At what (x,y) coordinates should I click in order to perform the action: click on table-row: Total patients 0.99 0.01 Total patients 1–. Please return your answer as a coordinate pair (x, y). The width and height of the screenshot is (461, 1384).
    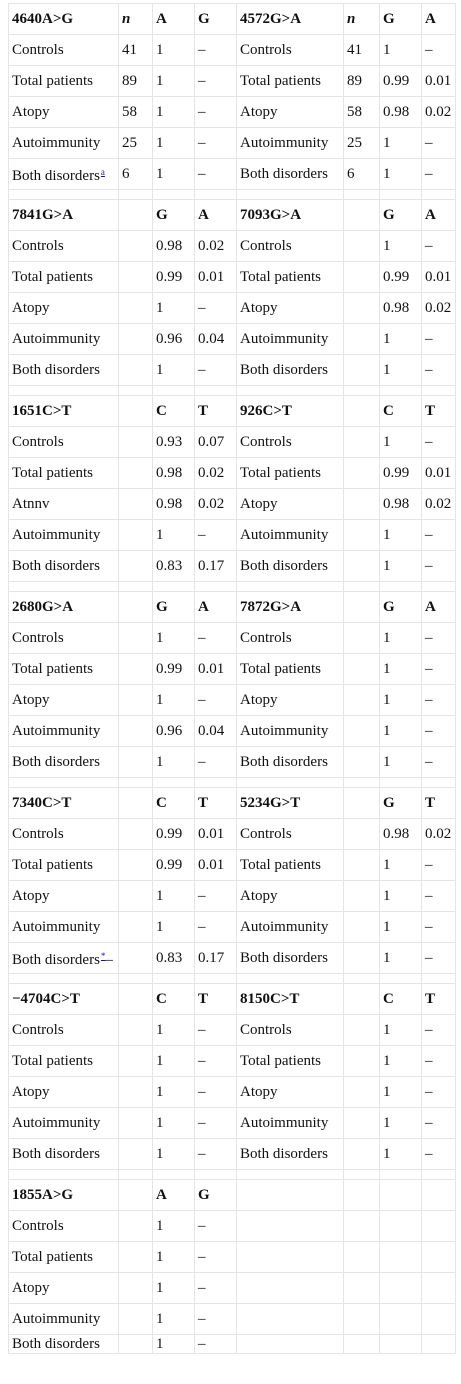
    Looking at the image, I should click on (232, 669).